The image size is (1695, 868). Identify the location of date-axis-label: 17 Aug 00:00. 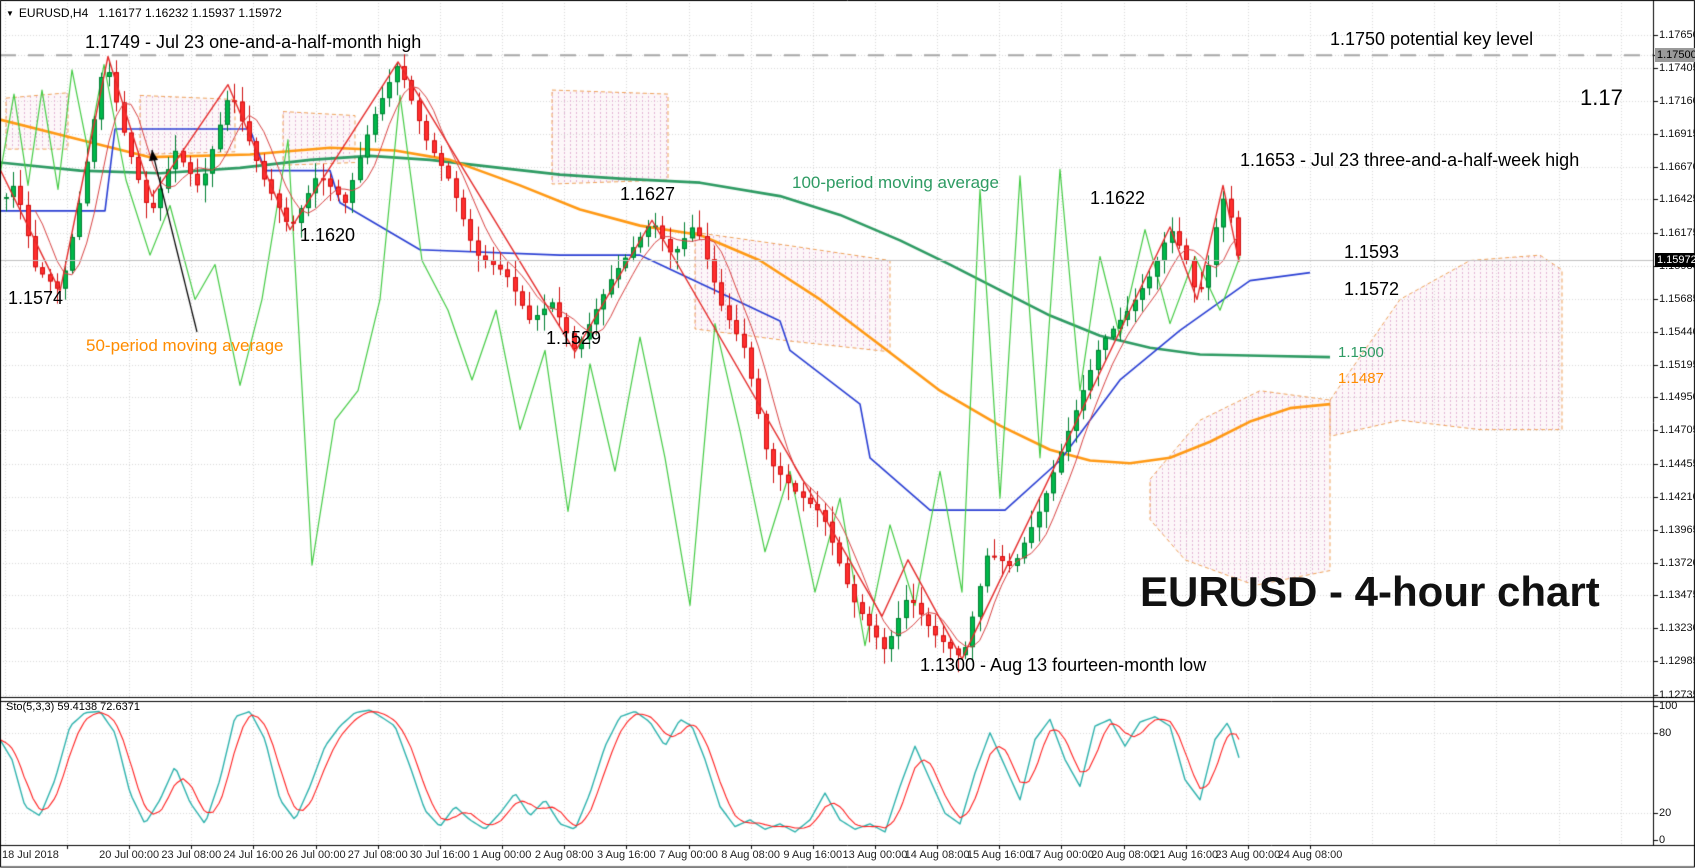
(1061, 855).